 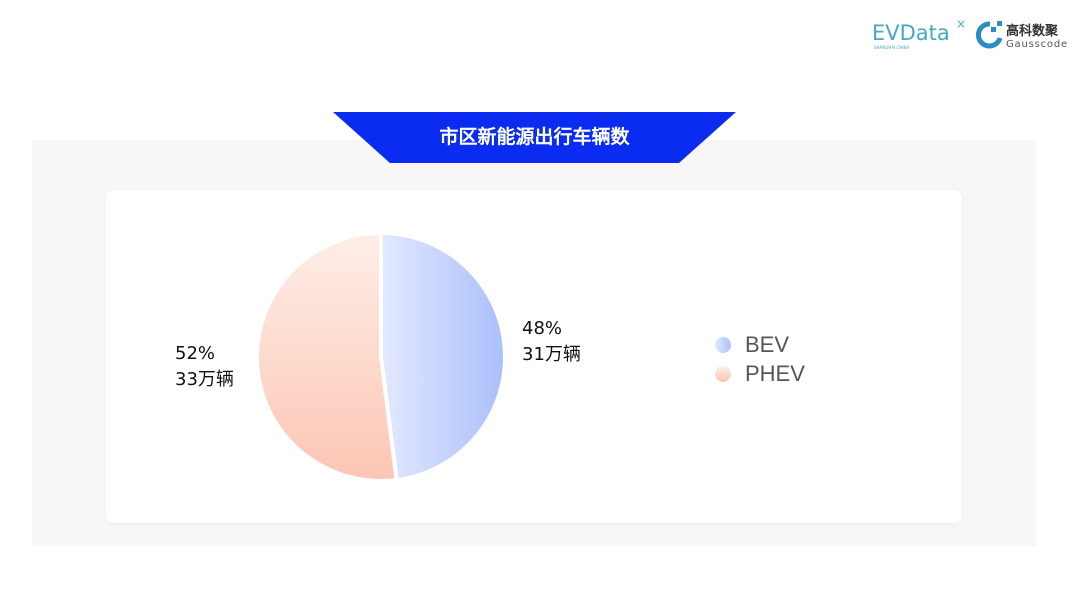 What do you see at coordinates (723, 344) in the screenshot?
I see `bev-swatch-icon` at bounding box center [723, 344].